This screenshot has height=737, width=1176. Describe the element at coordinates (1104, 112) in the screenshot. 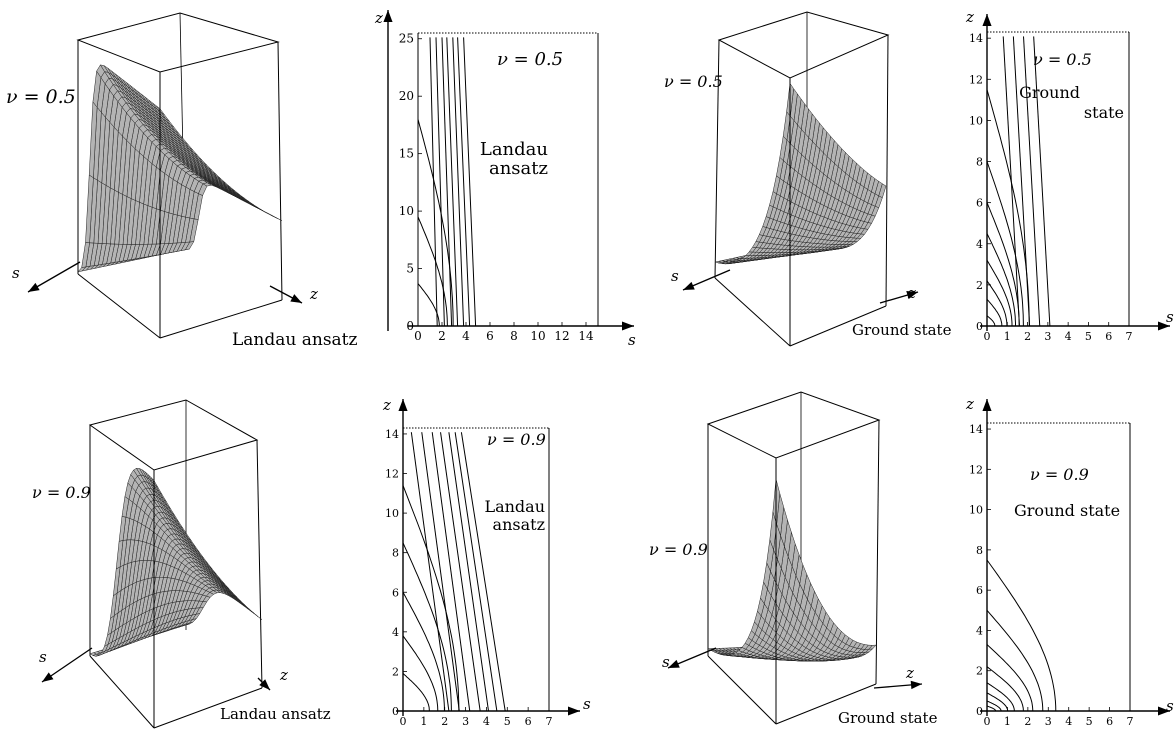

I see `caption-line: state` at that location.